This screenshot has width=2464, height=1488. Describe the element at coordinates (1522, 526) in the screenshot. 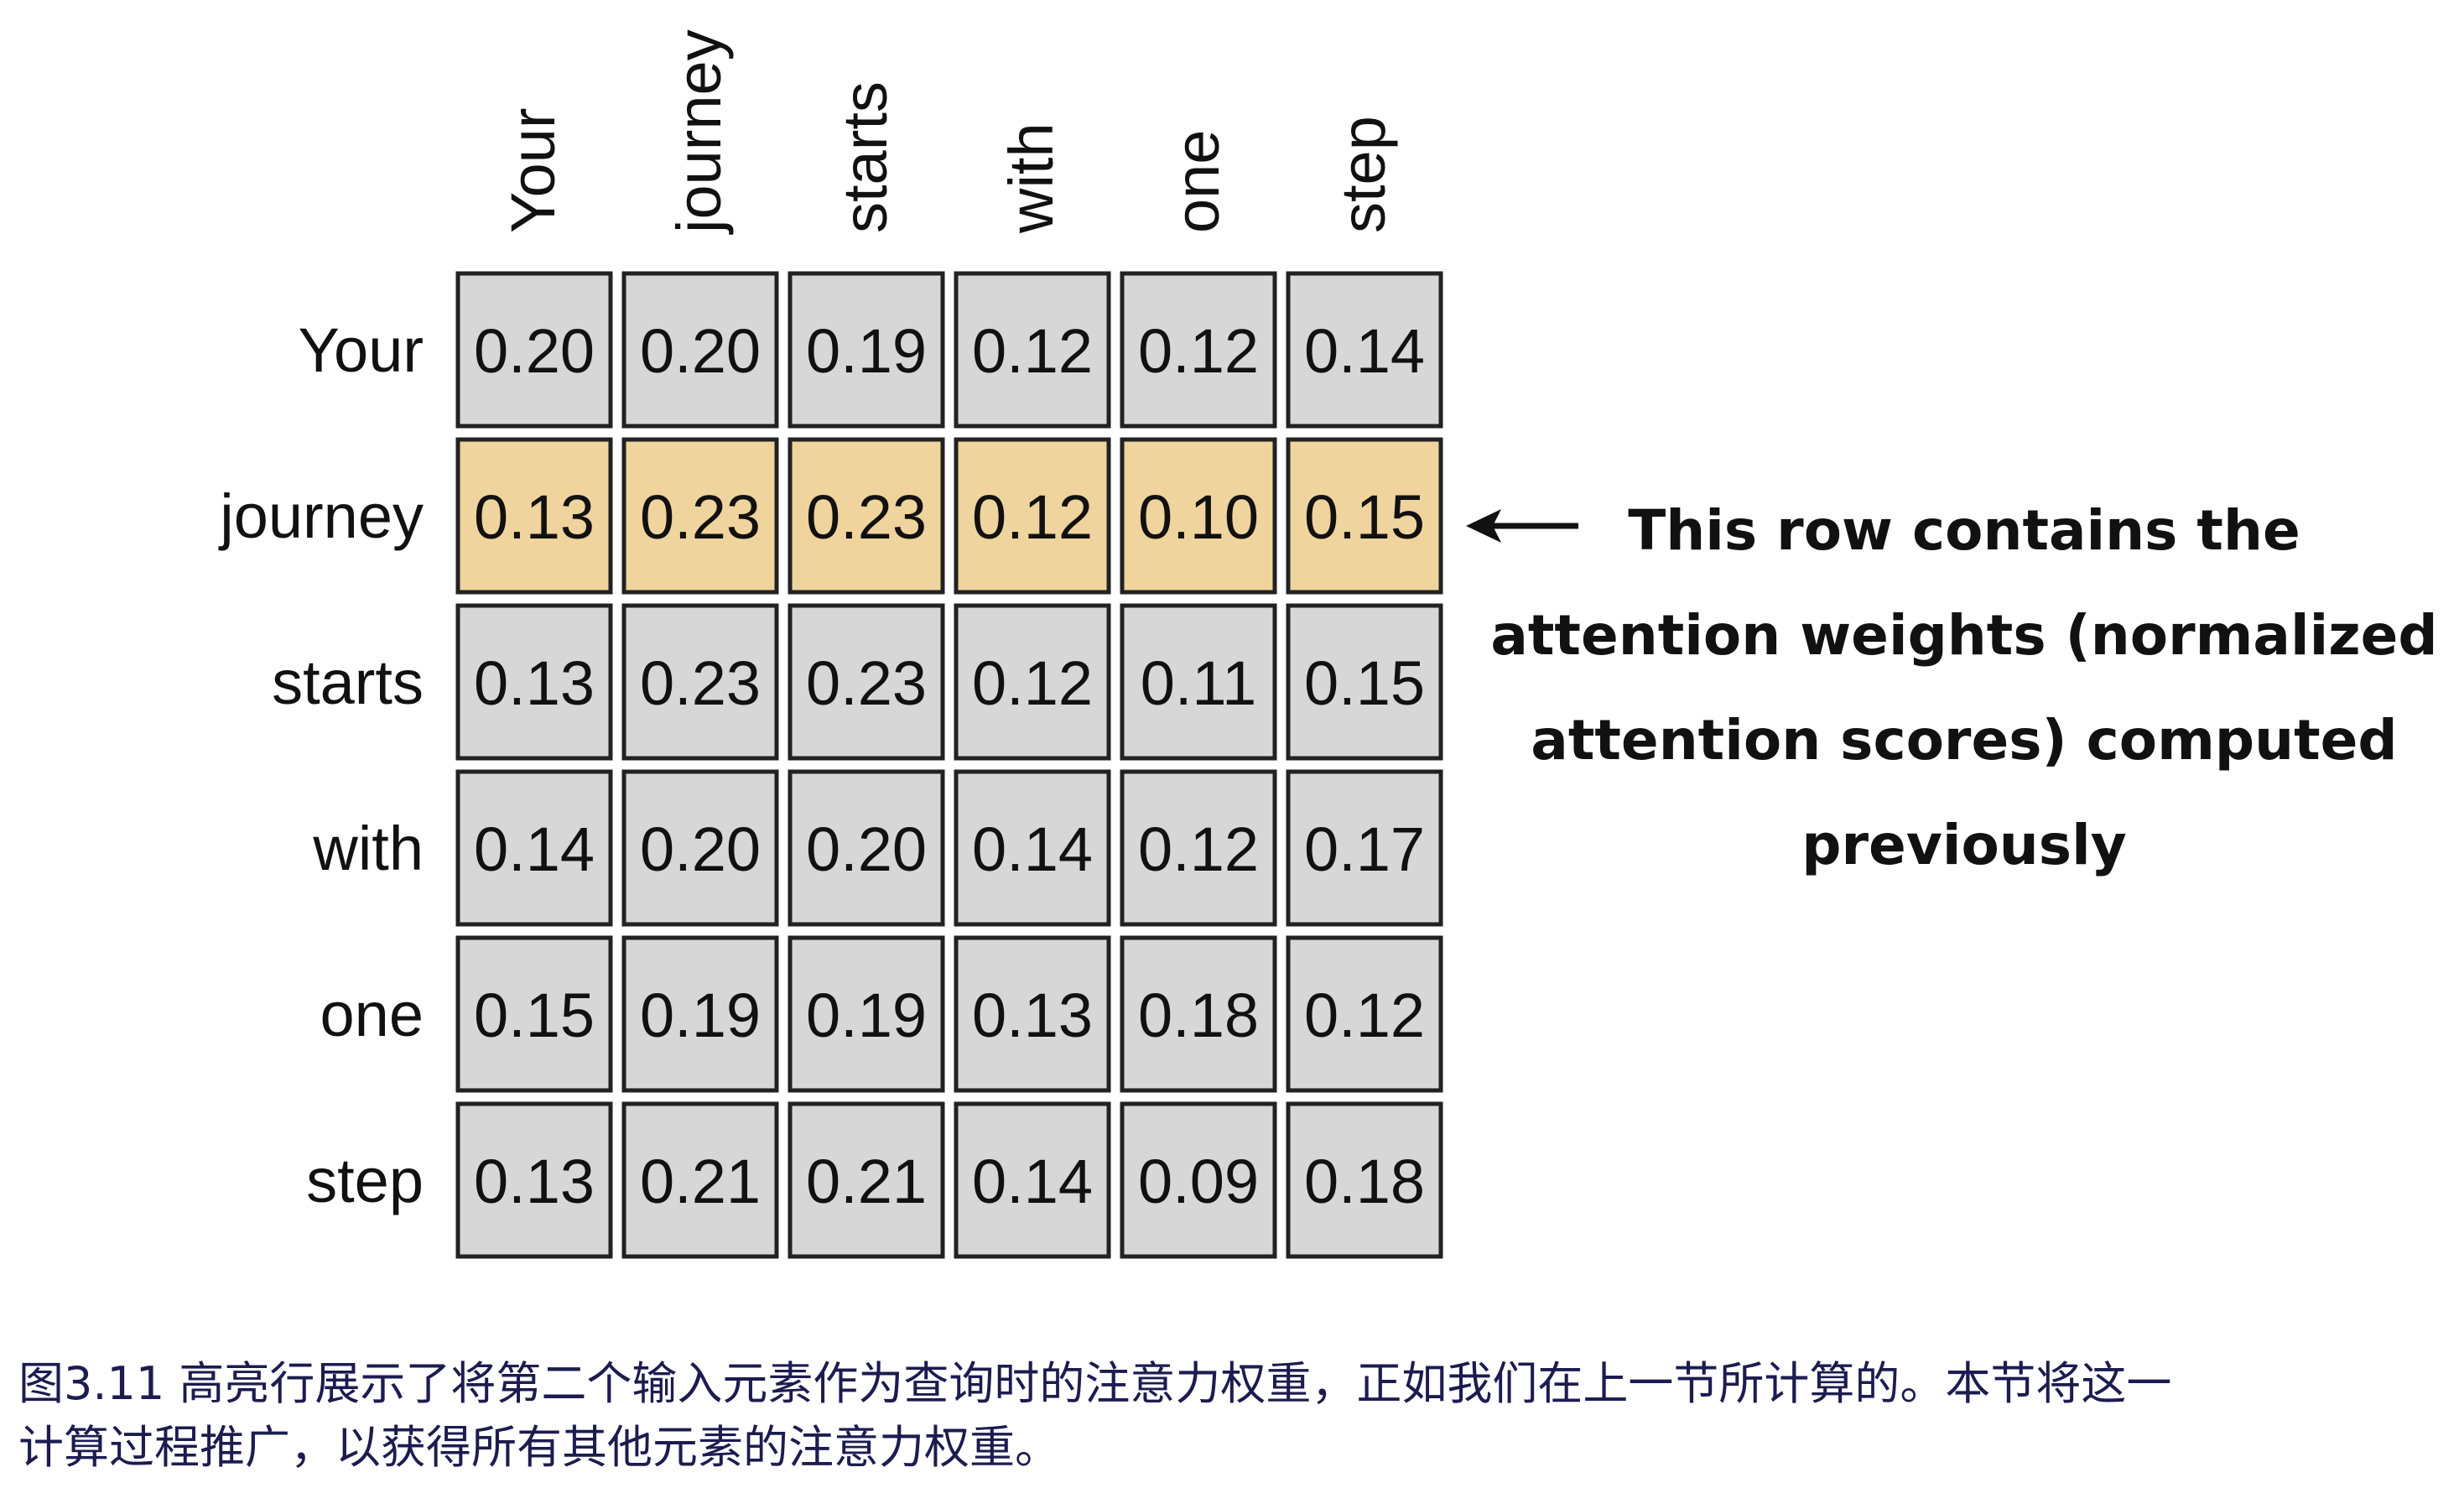

I see `left-arrow-icon` at that location.